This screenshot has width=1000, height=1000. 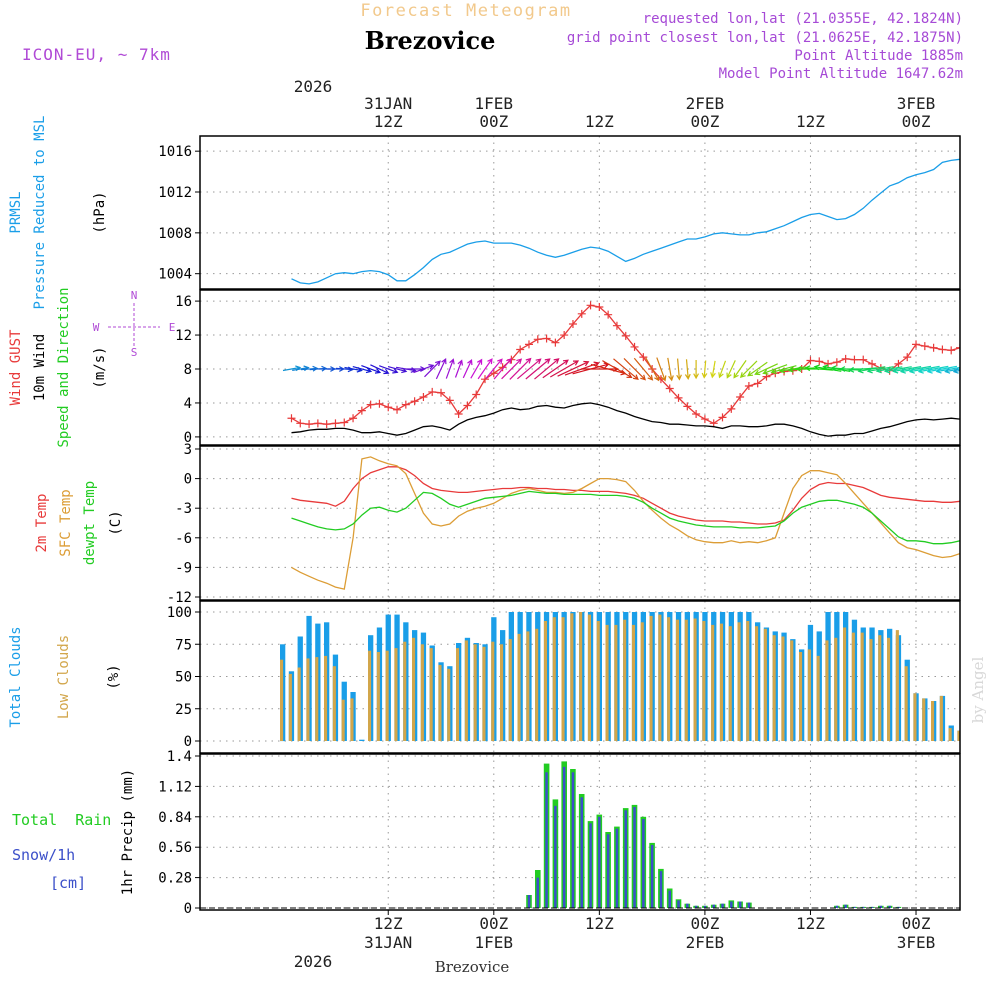 What do you see at coordinates (625, 221) in the screenshot?
I see `plot-area-pressure` at bounding box center [625, 221].